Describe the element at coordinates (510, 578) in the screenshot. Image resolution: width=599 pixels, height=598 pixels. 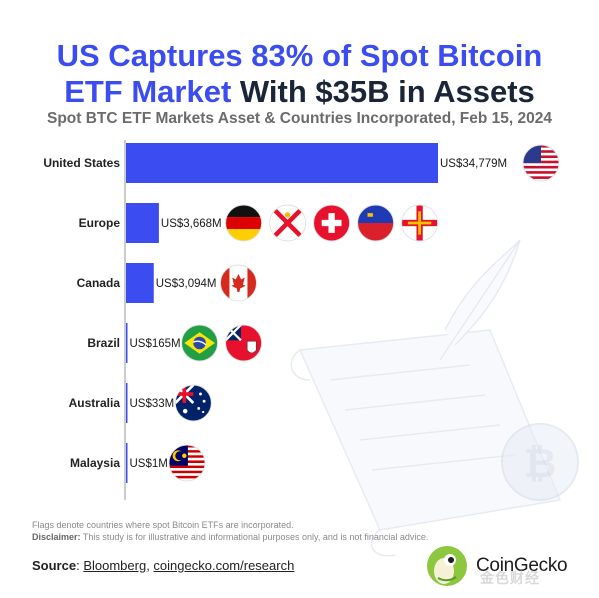
I see `watermark-text: 金色财经` at that location.